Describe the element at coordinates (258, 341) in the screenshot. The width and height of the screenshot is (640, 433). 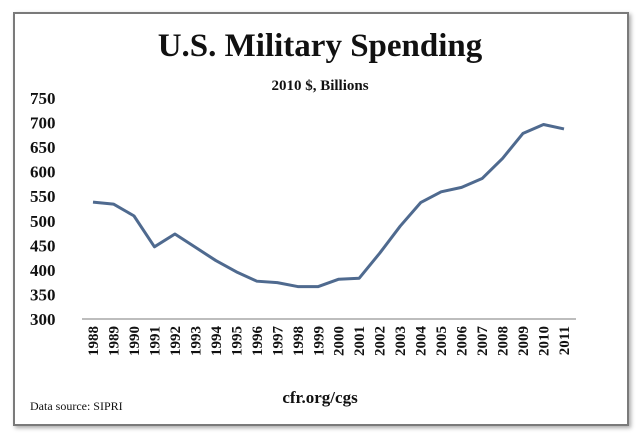
I see `x-tick-label: 1996` at that location.